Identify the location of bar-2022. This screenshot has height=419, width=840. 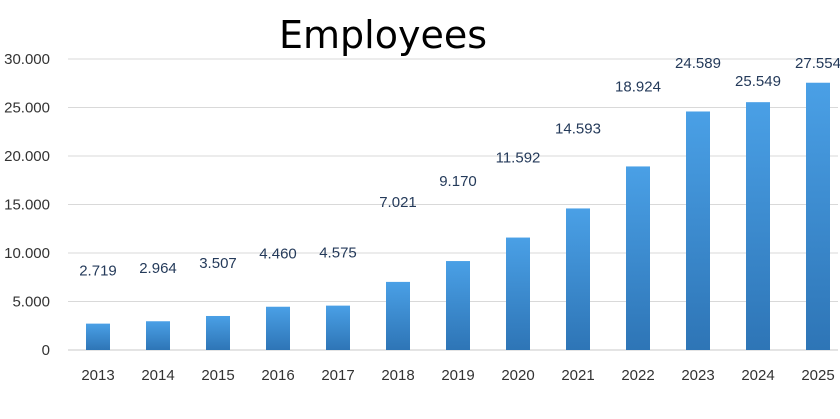
(638, 258).